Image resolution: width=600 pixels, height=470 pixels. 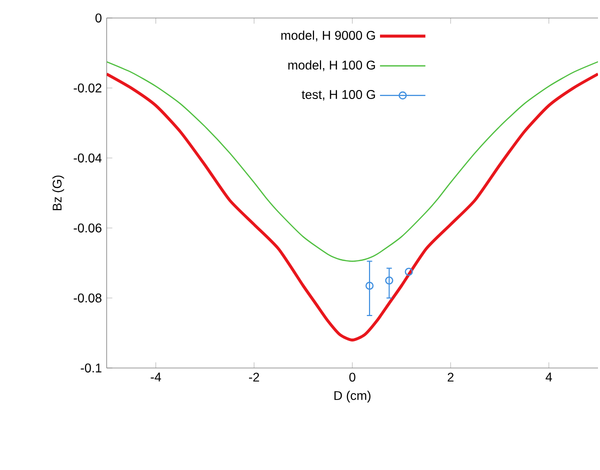 I want to click on y-tick-label: 0, so click(x=98, y=18).